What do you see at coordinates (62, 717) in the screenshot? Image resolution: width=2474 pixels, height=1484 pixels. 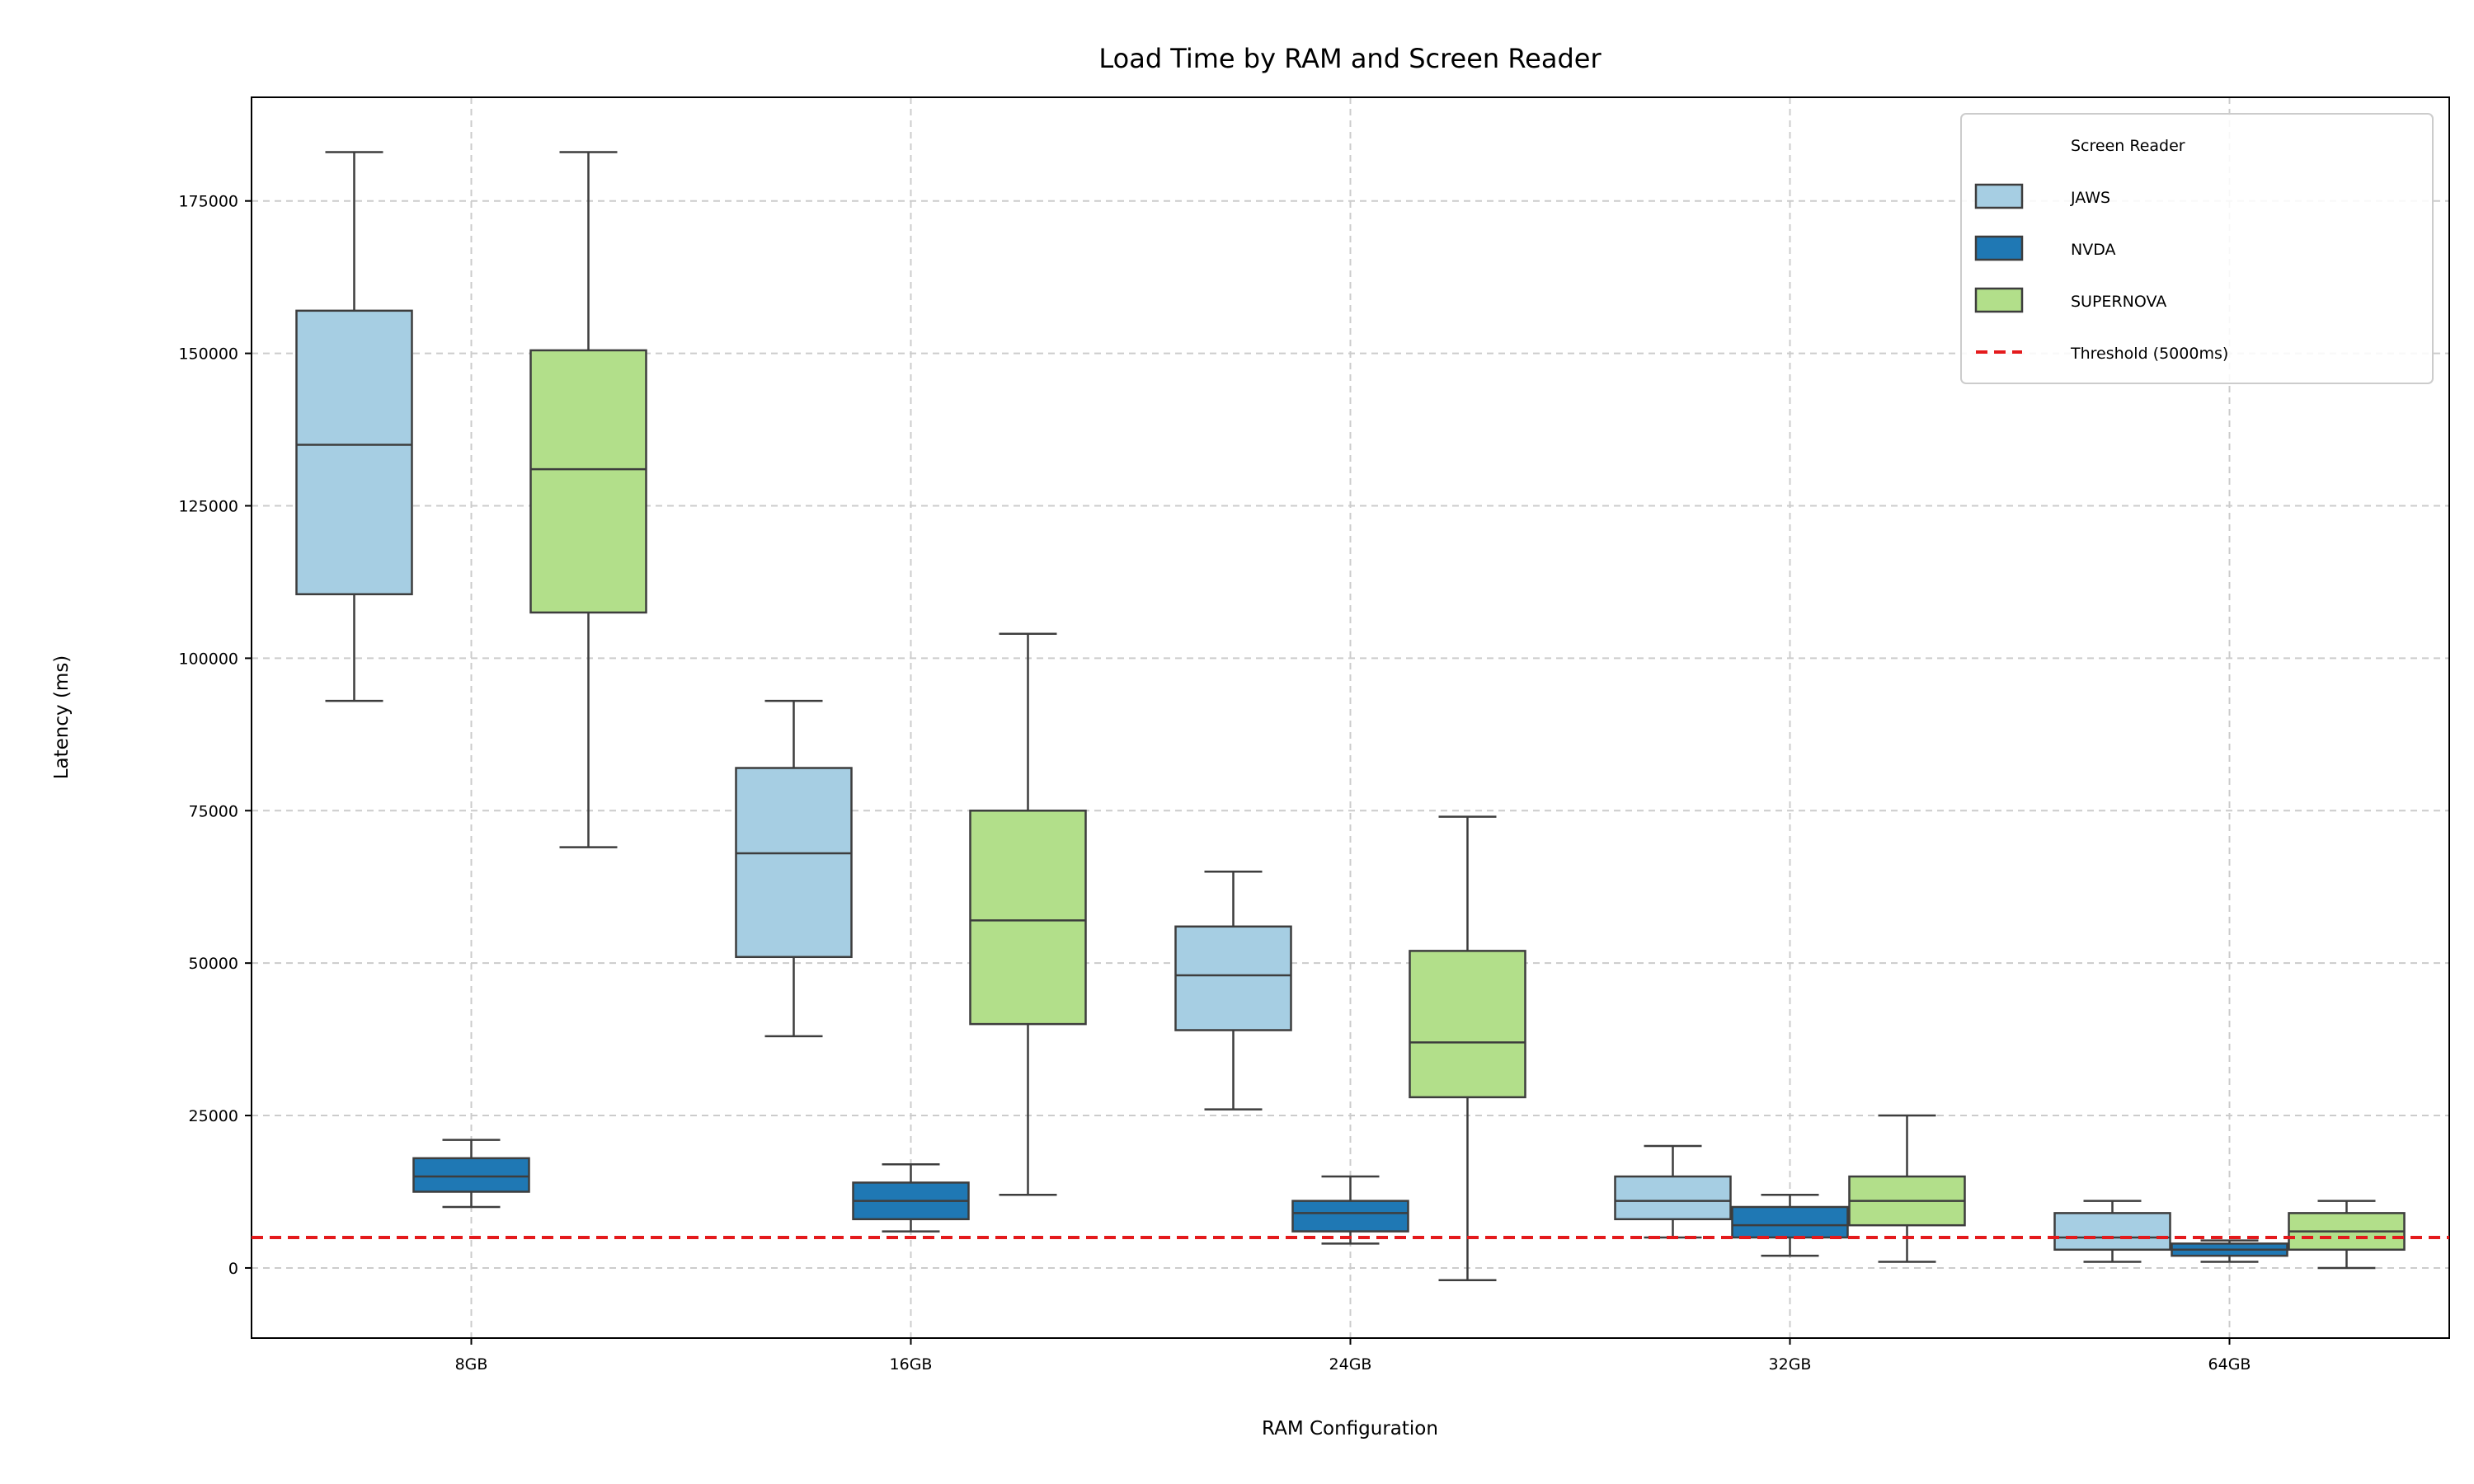 I see `y-axis-label: Latency (ms)` at bounding box center [62, 717].